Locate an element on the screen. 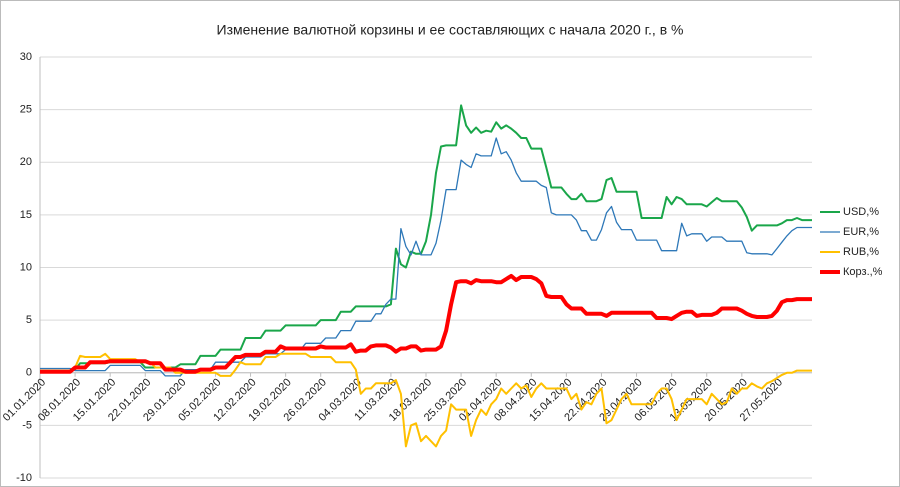 This screenshot has width=900, height=487. y-tick-label: 30 is located at coordinates (26, 57).